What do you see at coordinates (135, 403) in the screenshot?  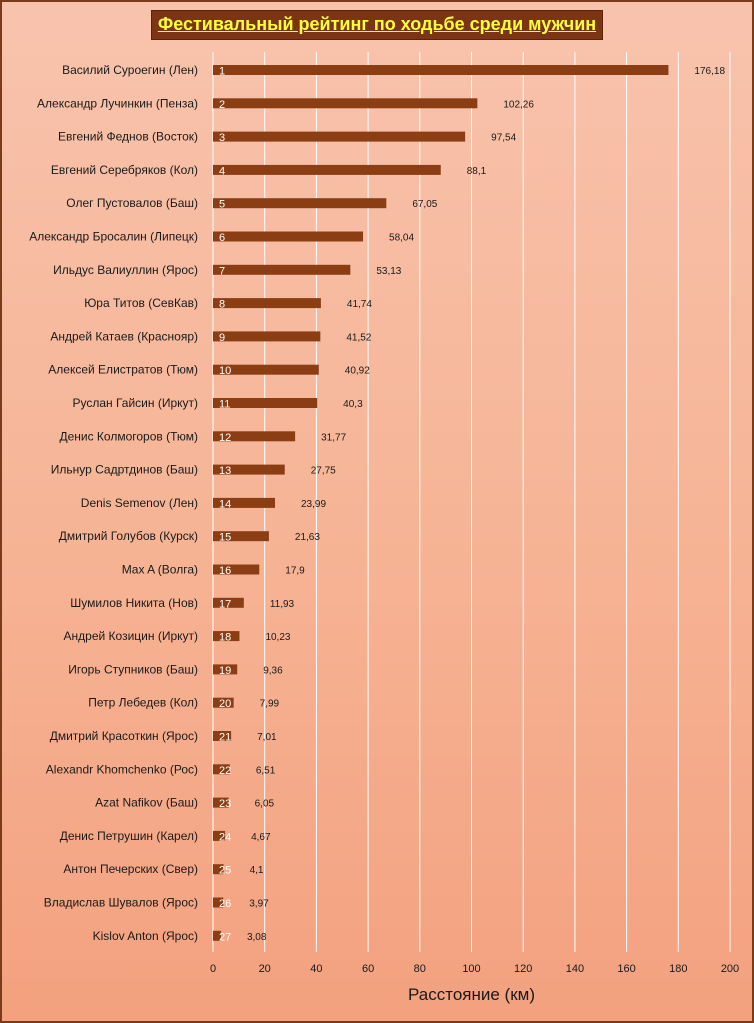 I see `category-label: Руслан Гайсин (Иркут)` at bounding box center [135, 403].